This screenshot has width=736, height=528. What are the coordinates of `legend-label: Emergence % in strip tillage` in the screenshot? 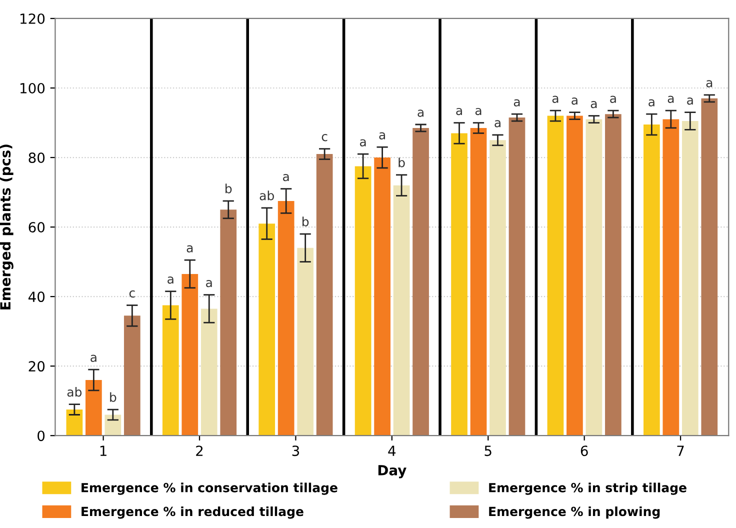 It's located at (587, 488).